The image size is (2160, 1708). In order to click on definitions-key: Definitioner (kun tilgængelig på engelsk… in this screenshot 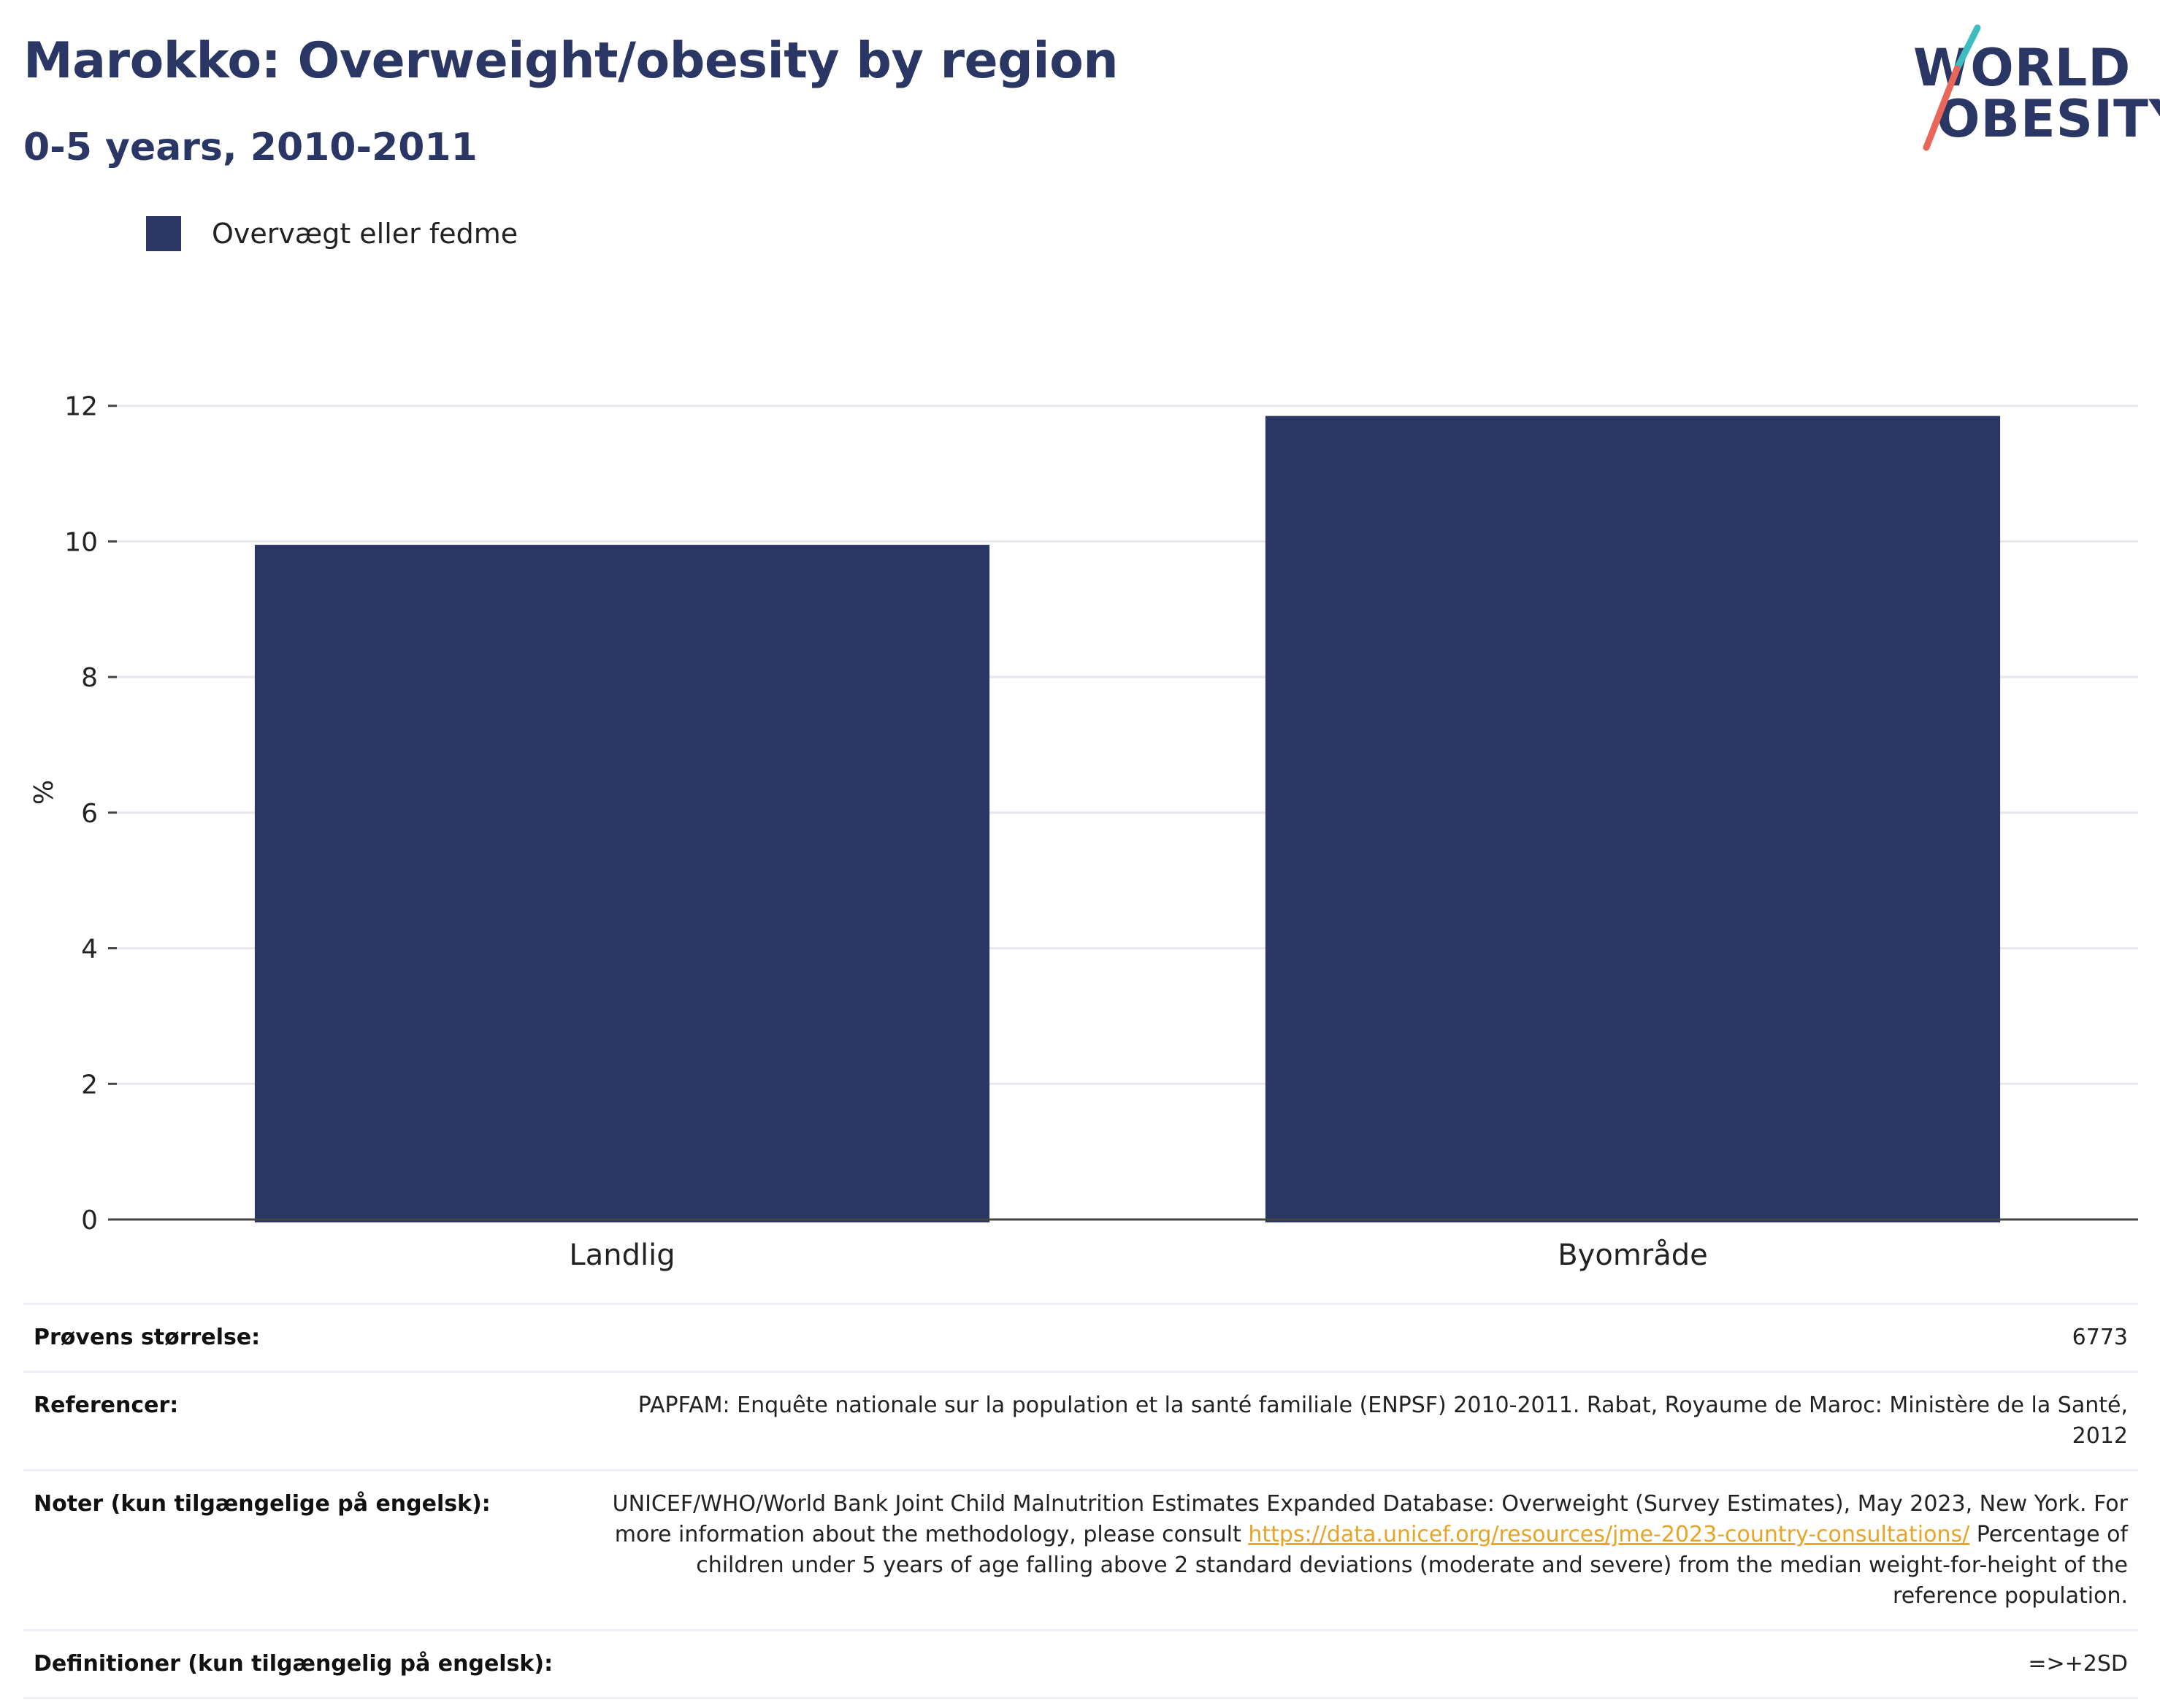, I will do `click(294, 1664)`.